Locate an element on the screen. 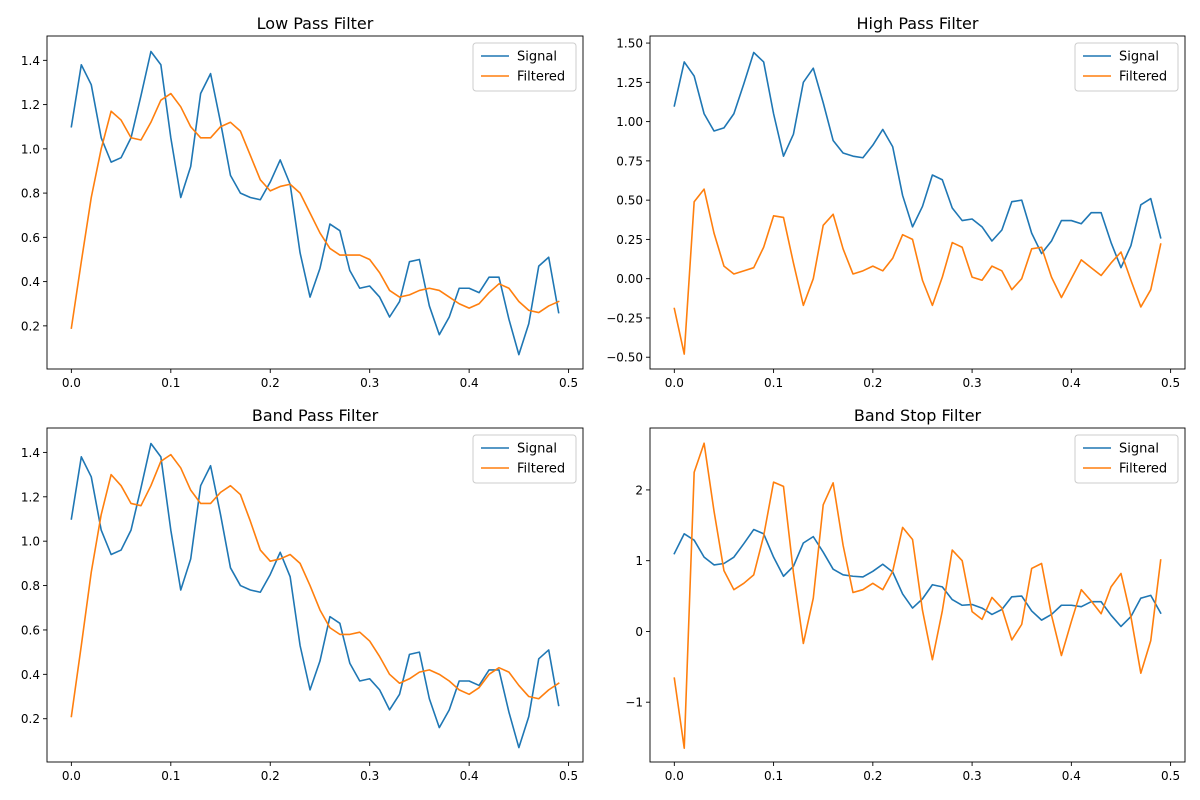  y-tick-label: 1.50 is located at coordinates (629, 44).